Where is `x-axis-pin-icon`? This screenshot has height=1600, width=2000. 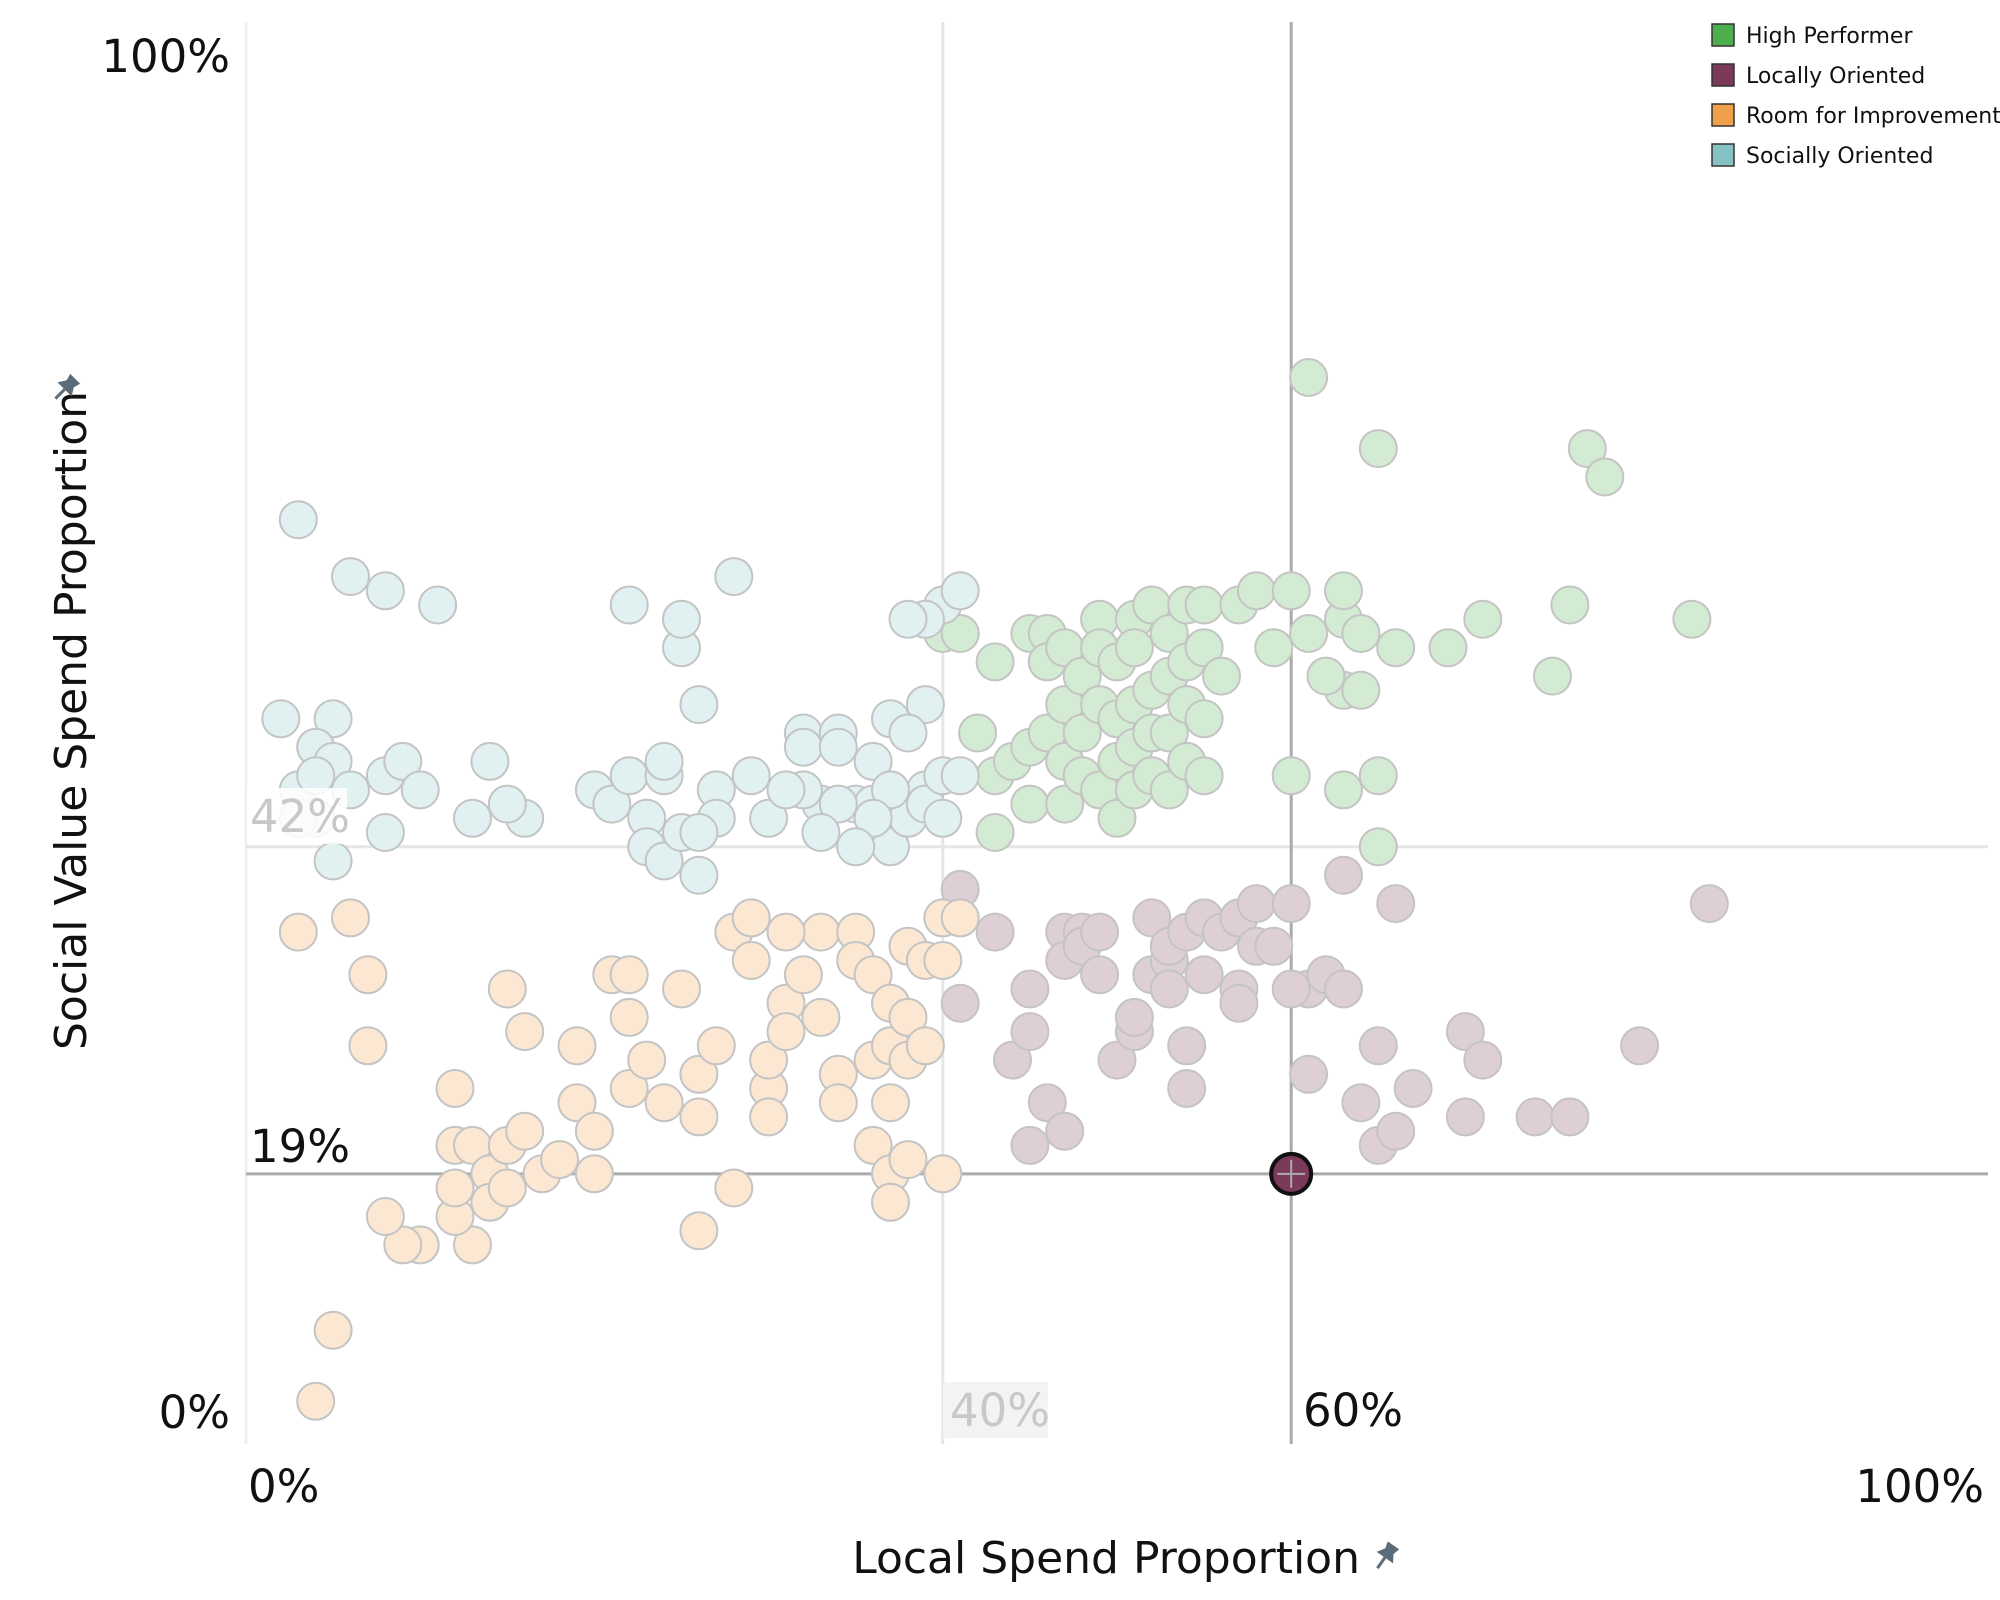
x-axis-pin-icon is located at coordinates (1385, 1557).